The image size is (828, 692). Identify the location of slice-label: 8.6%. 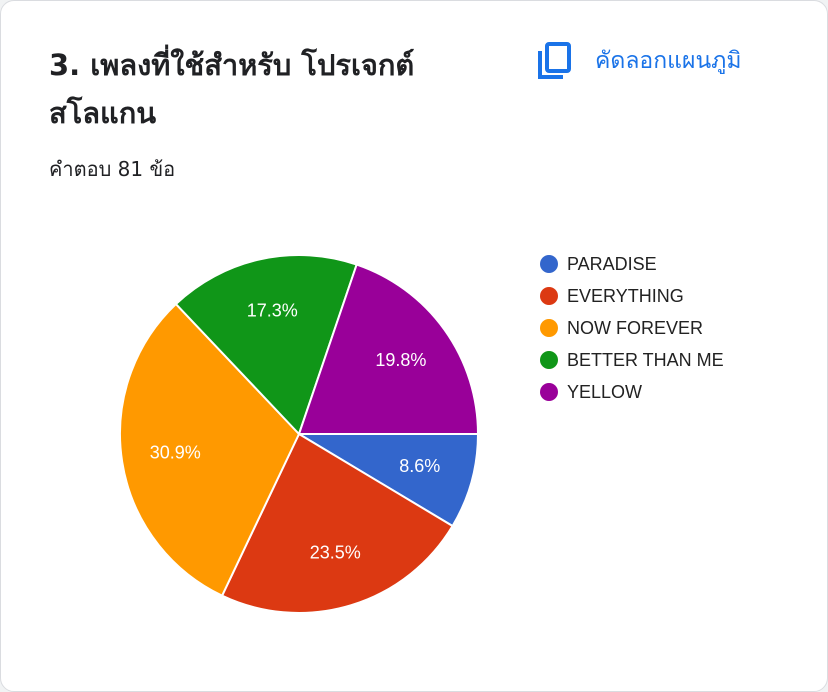
(419, 466).